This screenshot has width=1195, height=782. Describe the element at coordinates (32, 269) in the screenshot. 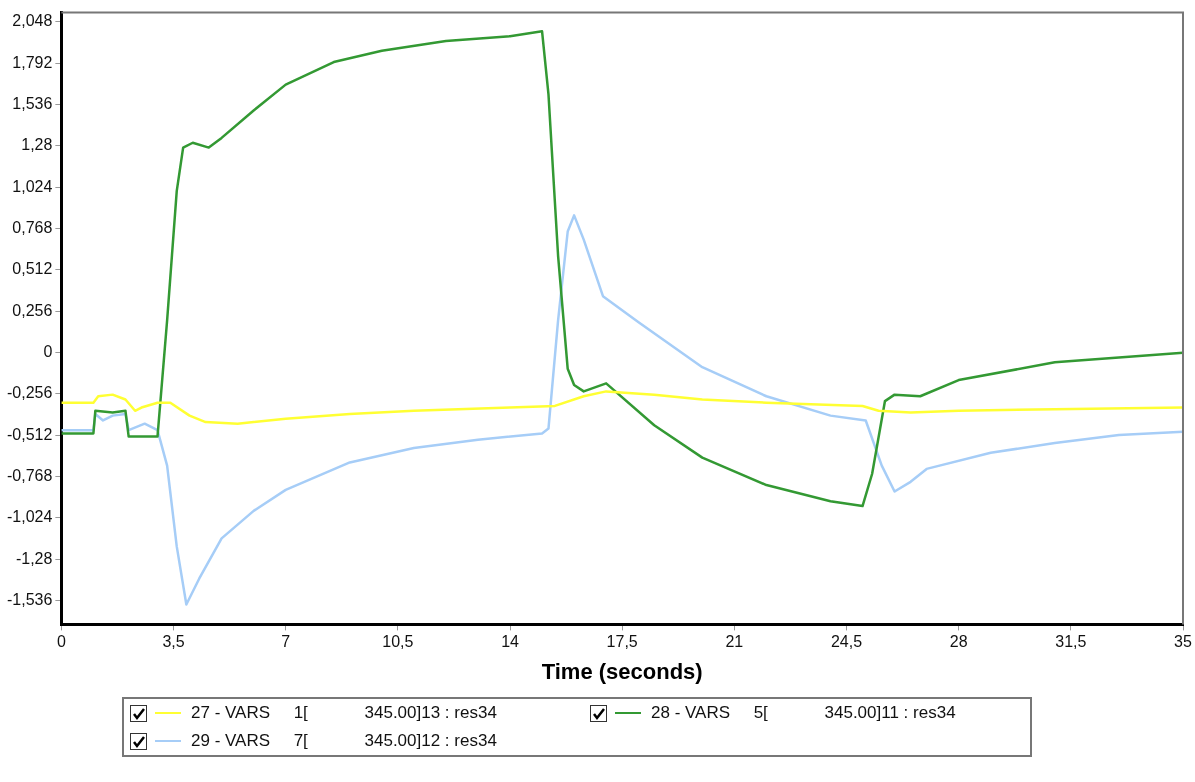

I see `y-tick-label: 0,512` at that location.